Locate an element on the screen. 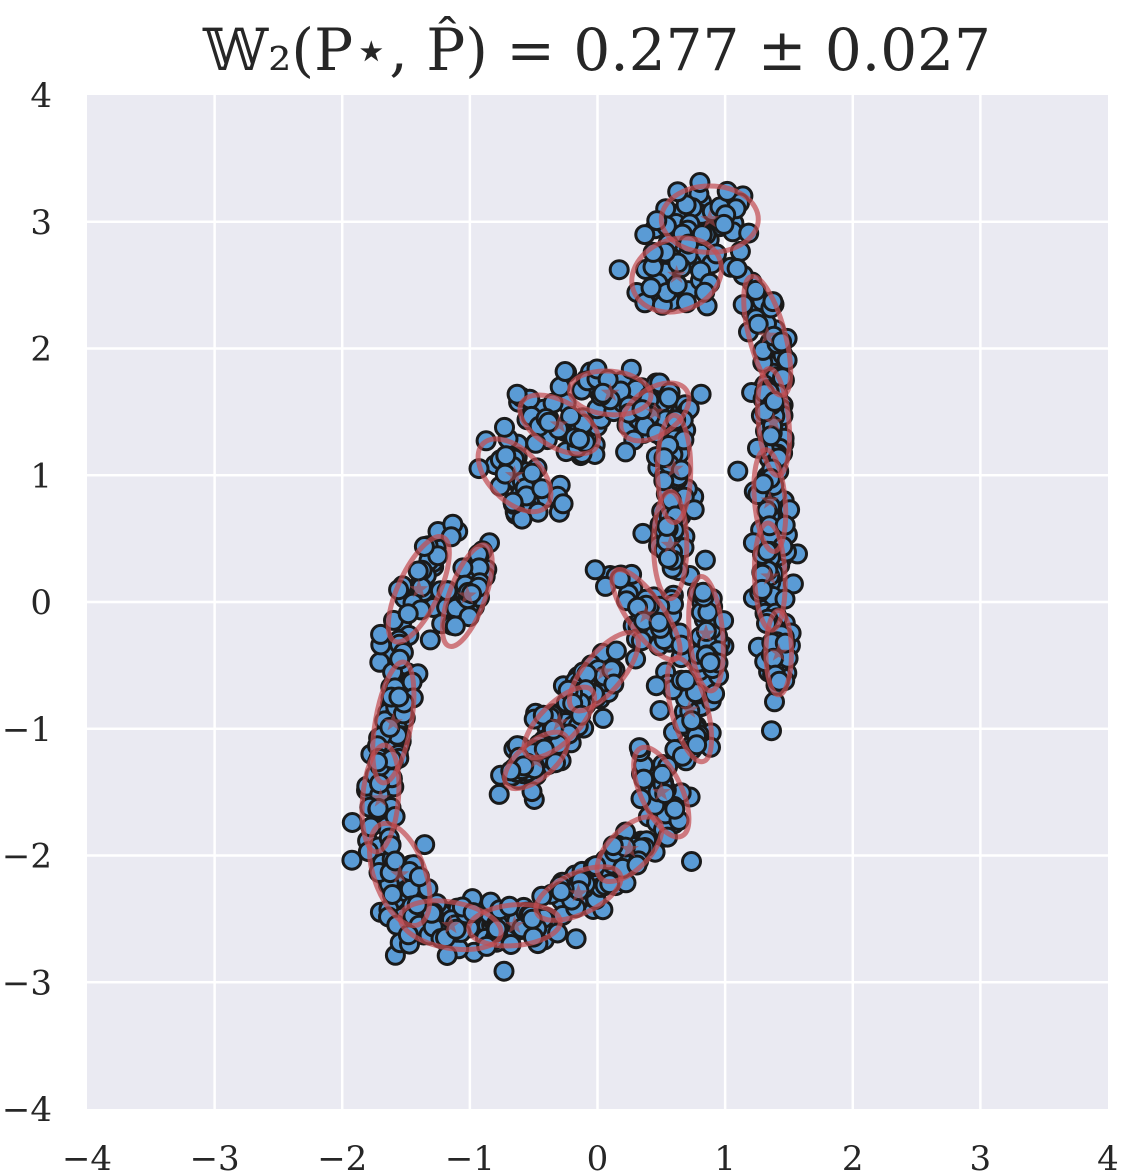 This screenshot has height=1176, width=1121. x-tick-label: −4 is located at coordinates (87, 1157).